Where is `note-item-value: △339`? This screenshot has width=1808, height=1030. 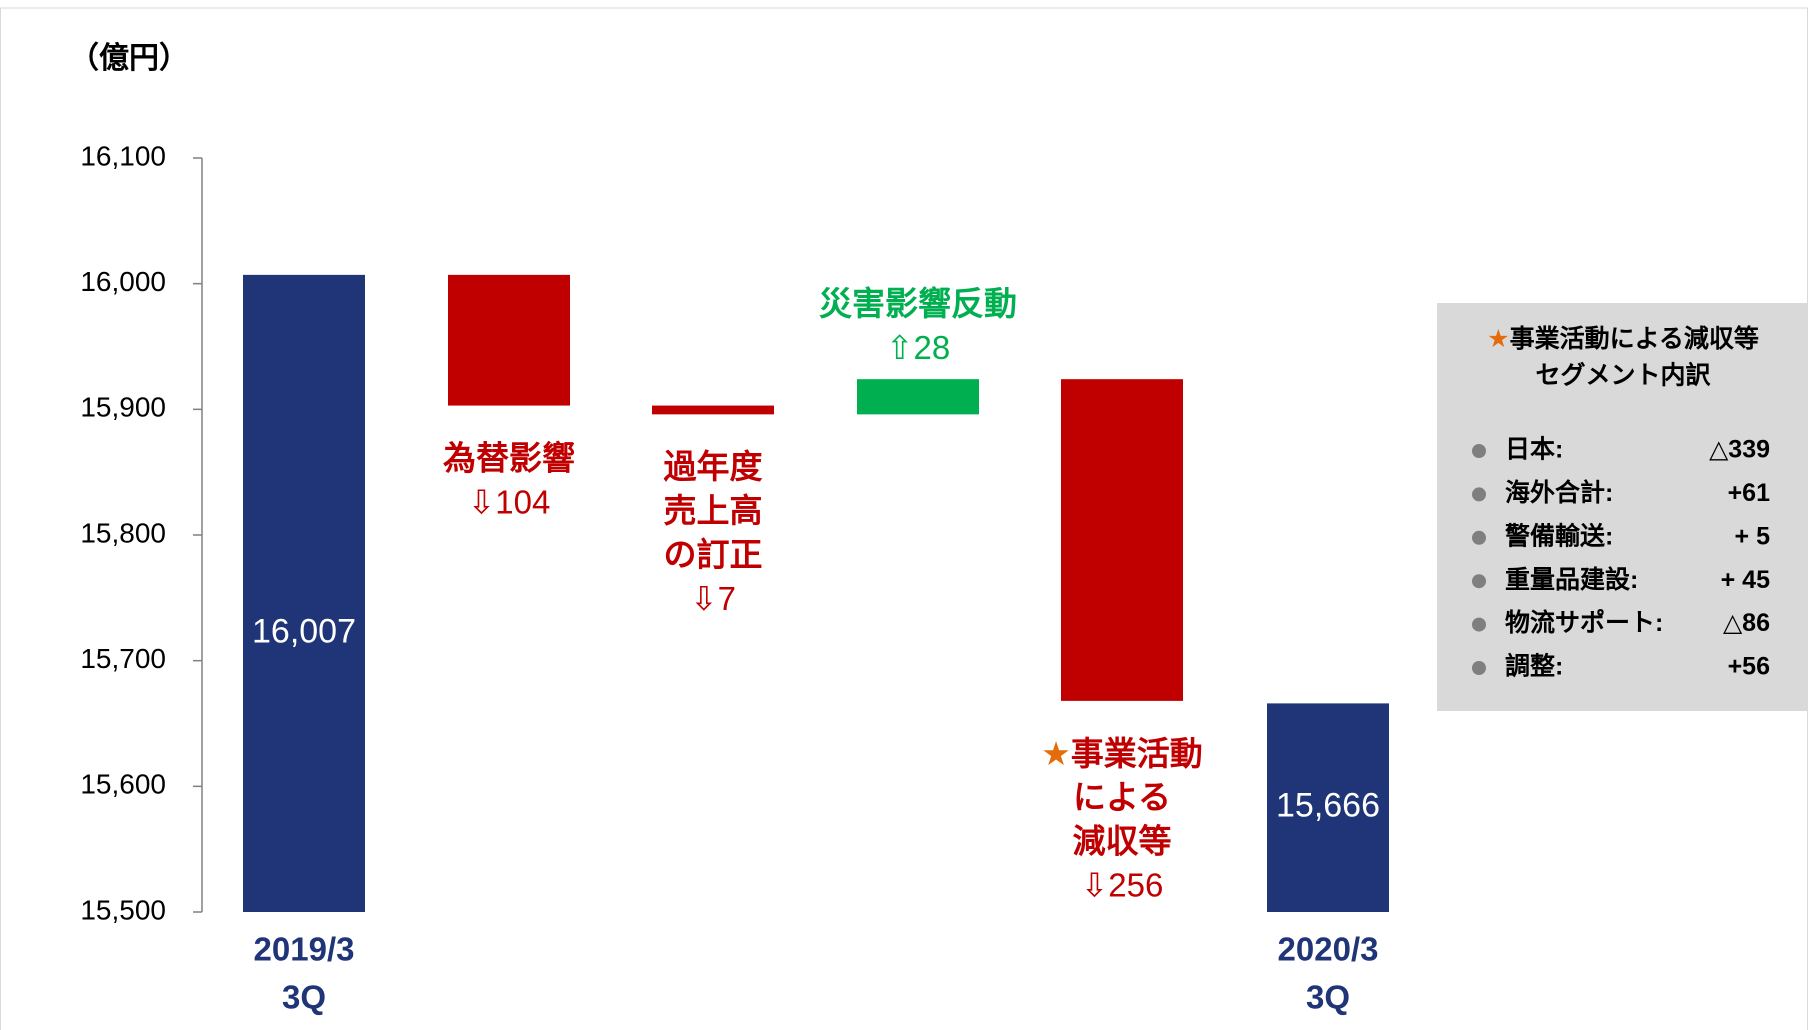 note-item-value: △339 is located at coordinates (1739, 450).